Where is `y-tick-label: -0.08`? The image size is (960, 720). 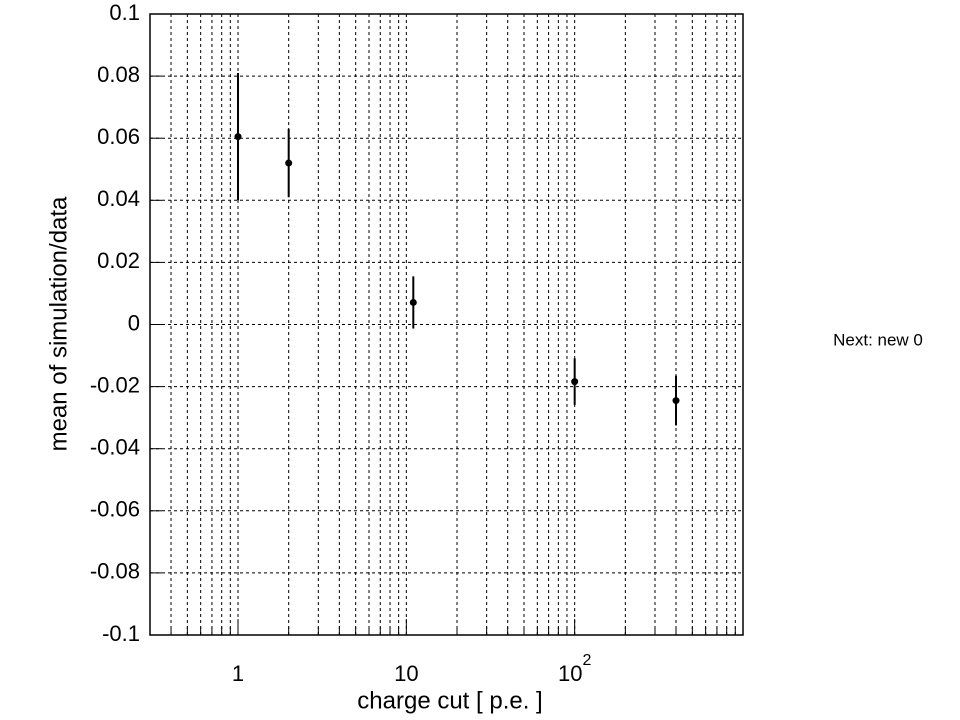
y-tick-label: -0.08 is located at coordinates (115, 571).